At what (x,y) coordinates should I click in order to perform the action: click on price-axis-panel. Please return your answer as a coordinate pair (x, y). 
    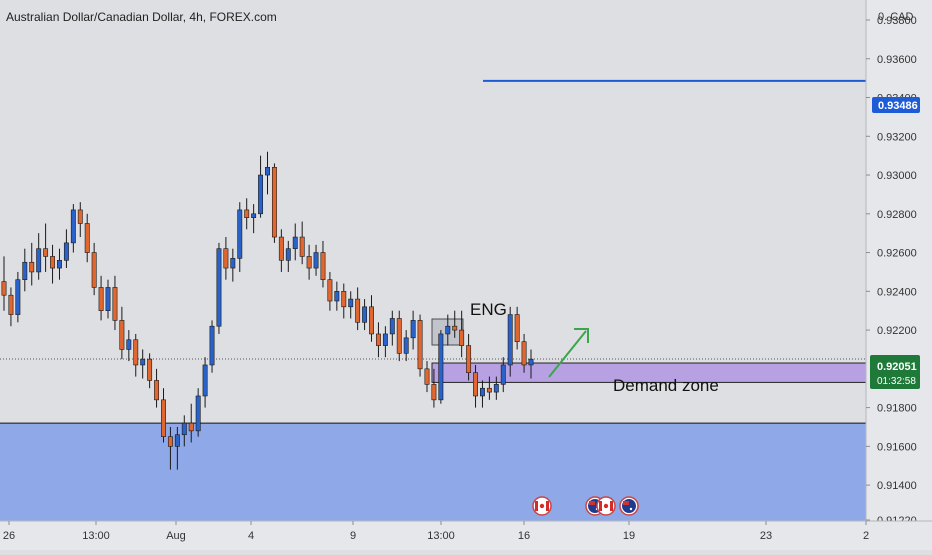
    Looking at the image, I should click on (899, 275).